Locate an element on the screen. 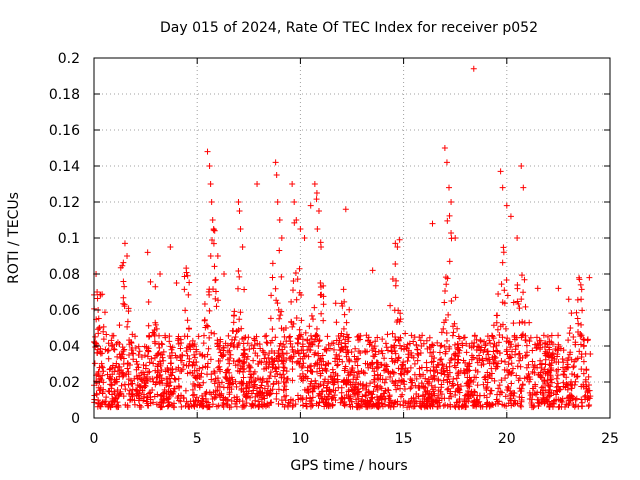  y-tick-label: 0.14 is located at coordinates (64, 167).